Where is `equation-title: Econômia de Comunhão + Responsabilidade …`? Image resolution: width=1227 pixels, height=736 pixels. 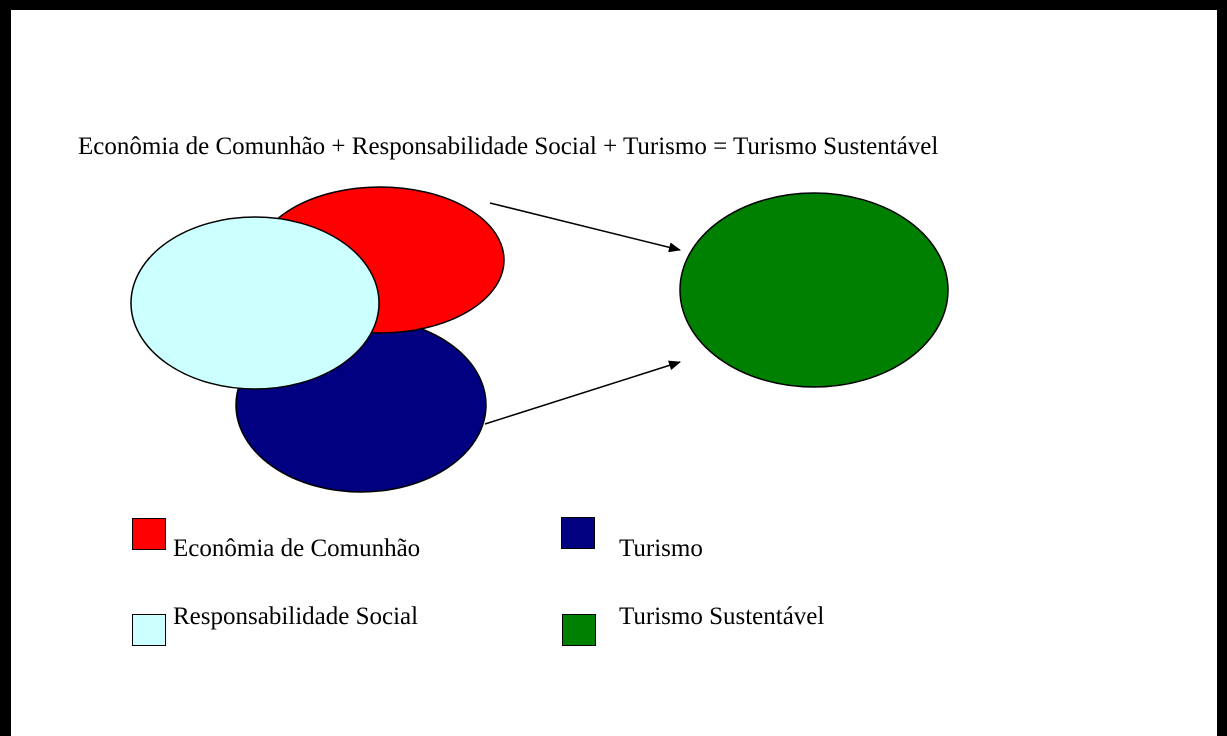
equation-title: Econômia de Comunhão + Responsabilidade … is located at coordinates (508, 146).